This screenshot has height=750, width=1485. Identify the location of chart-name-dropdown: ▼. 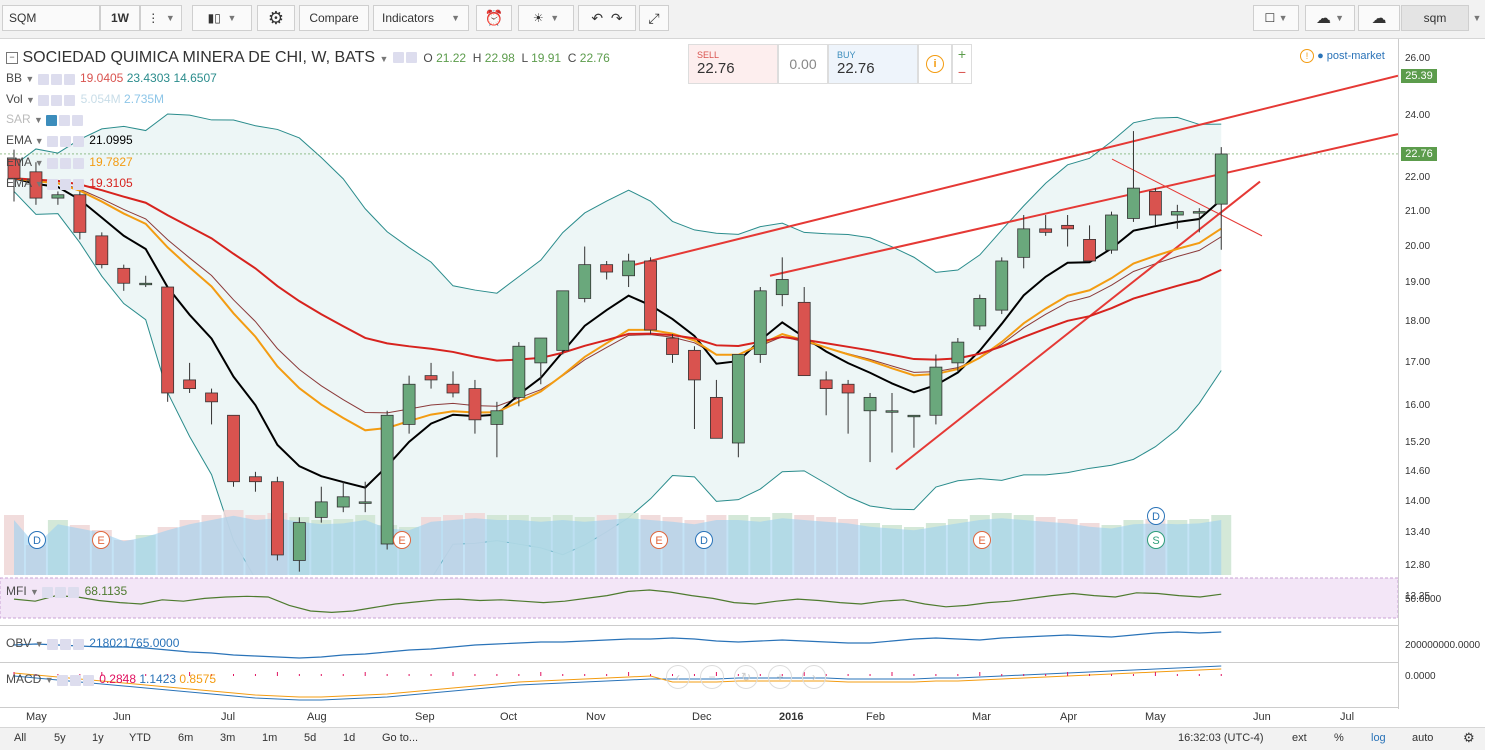
(1477, 18).